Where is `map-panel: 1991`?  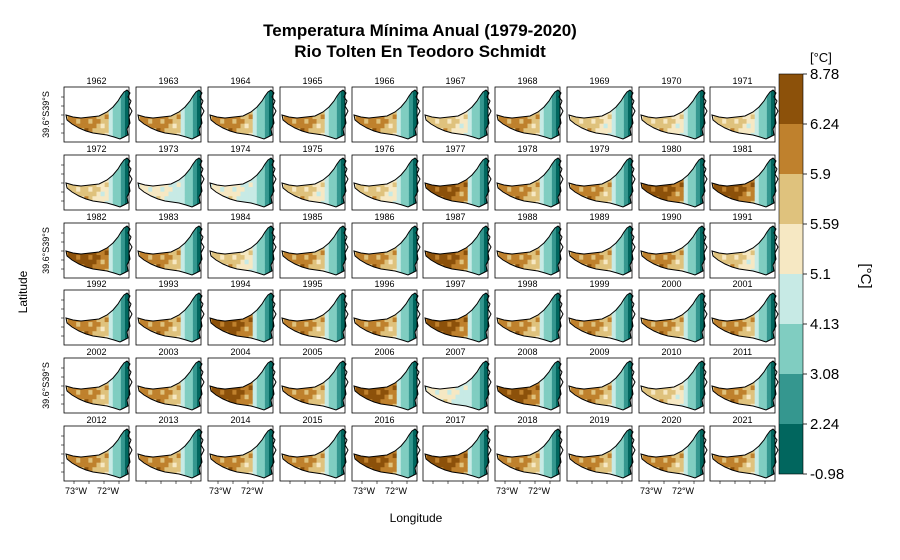
map-panel: 1991 is located at coordinates (744, 245).